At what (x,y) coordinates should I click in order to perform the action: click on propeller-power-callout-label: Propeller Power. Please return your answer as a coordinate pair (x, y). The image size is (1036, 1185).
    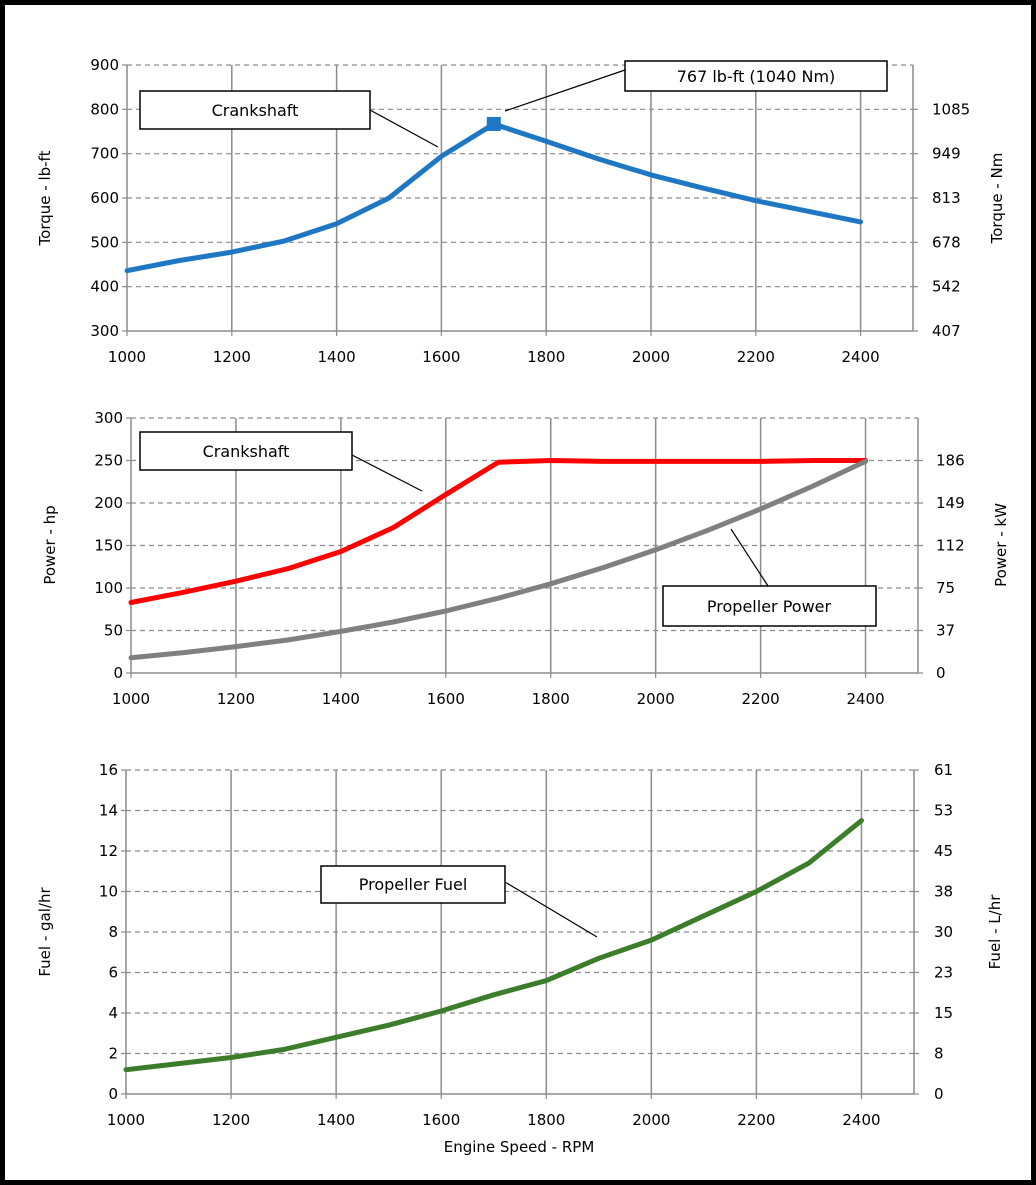
    Looking at the image, I should click on (769, 606).